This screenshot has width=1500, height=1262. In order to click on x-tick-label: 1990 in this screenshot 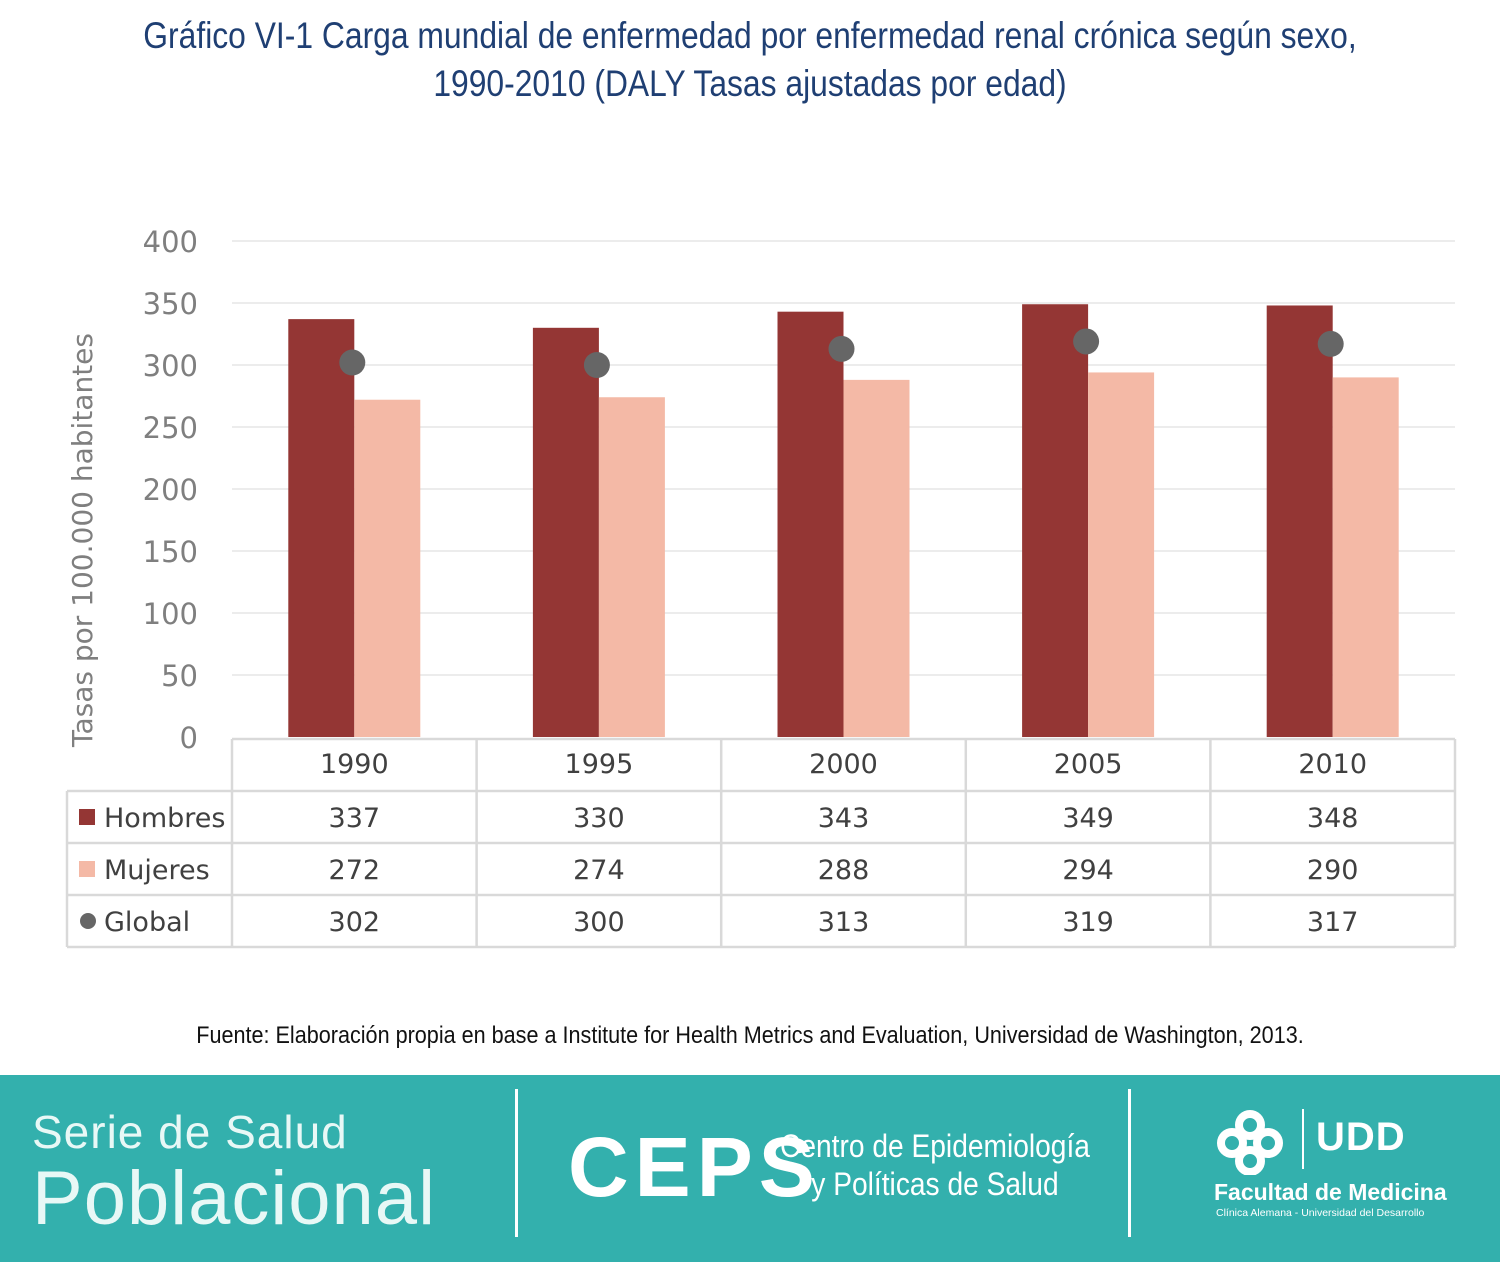, I will do `click(354, 764)`.